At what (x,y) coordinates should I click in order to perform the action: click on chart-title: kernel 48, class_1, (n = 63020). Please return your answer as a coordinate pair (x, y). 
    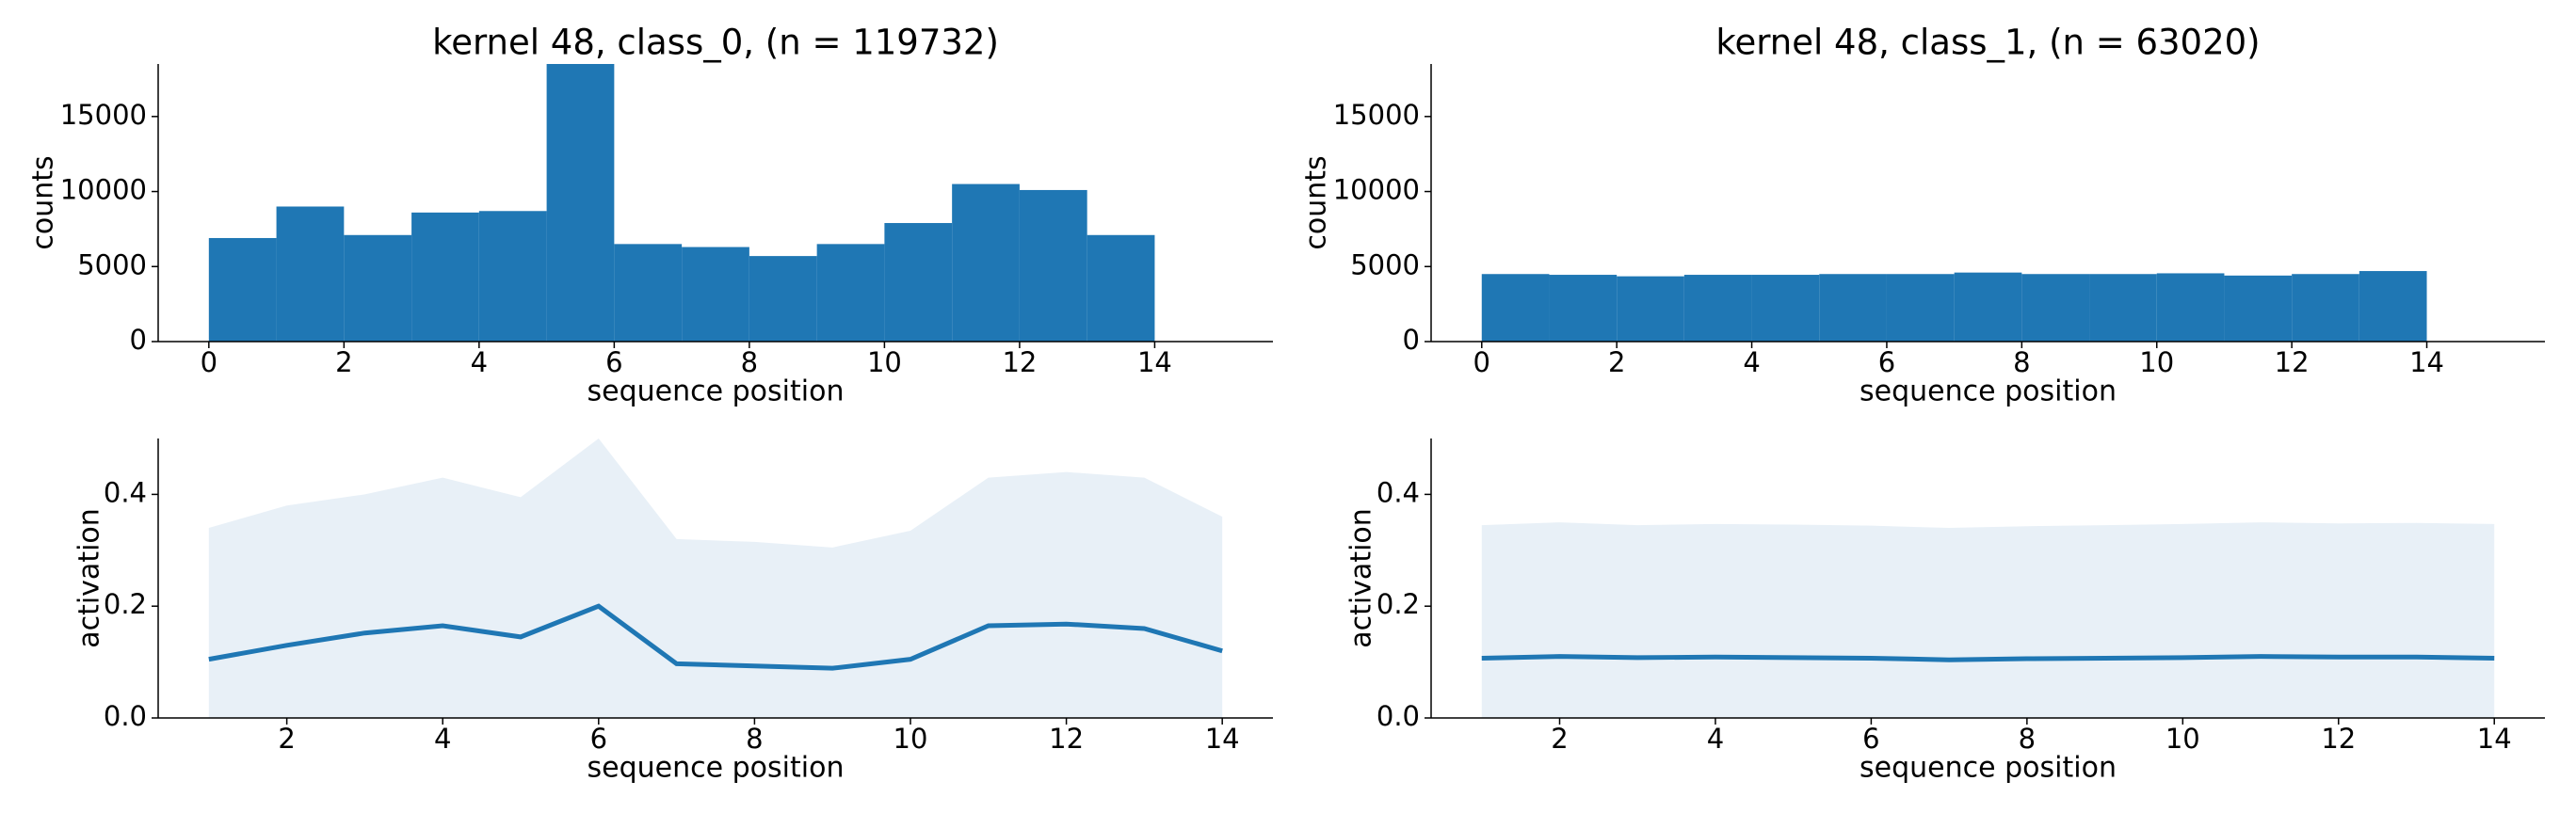
    Looking at the image, I should click on (1987, 43).